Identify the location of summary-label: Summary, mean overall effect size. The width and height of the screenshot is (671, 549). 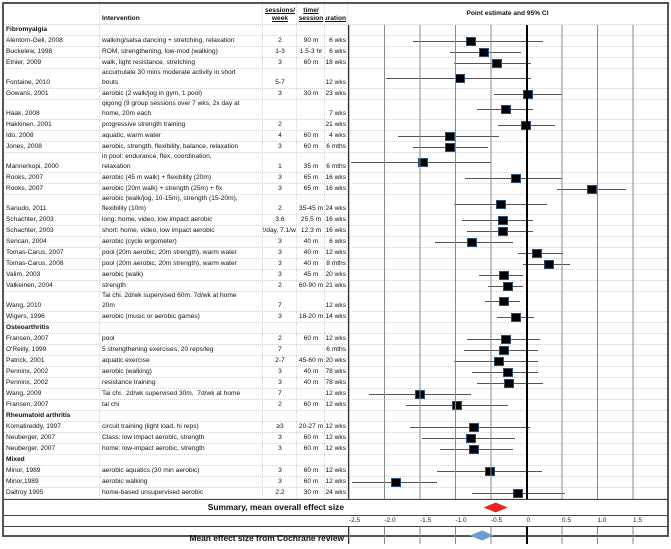
(275, 507).